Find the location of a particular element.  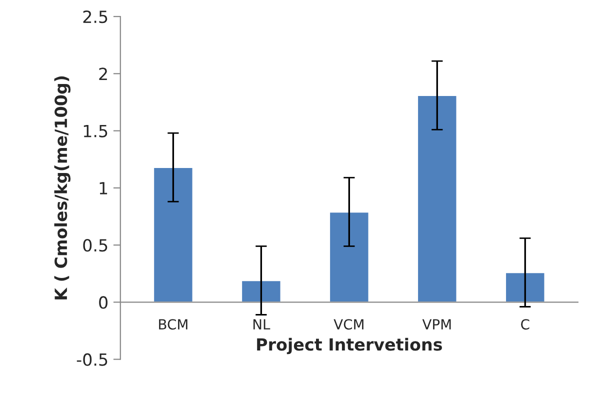

x-tick-label: BCM is located at coordinates (173, 324).